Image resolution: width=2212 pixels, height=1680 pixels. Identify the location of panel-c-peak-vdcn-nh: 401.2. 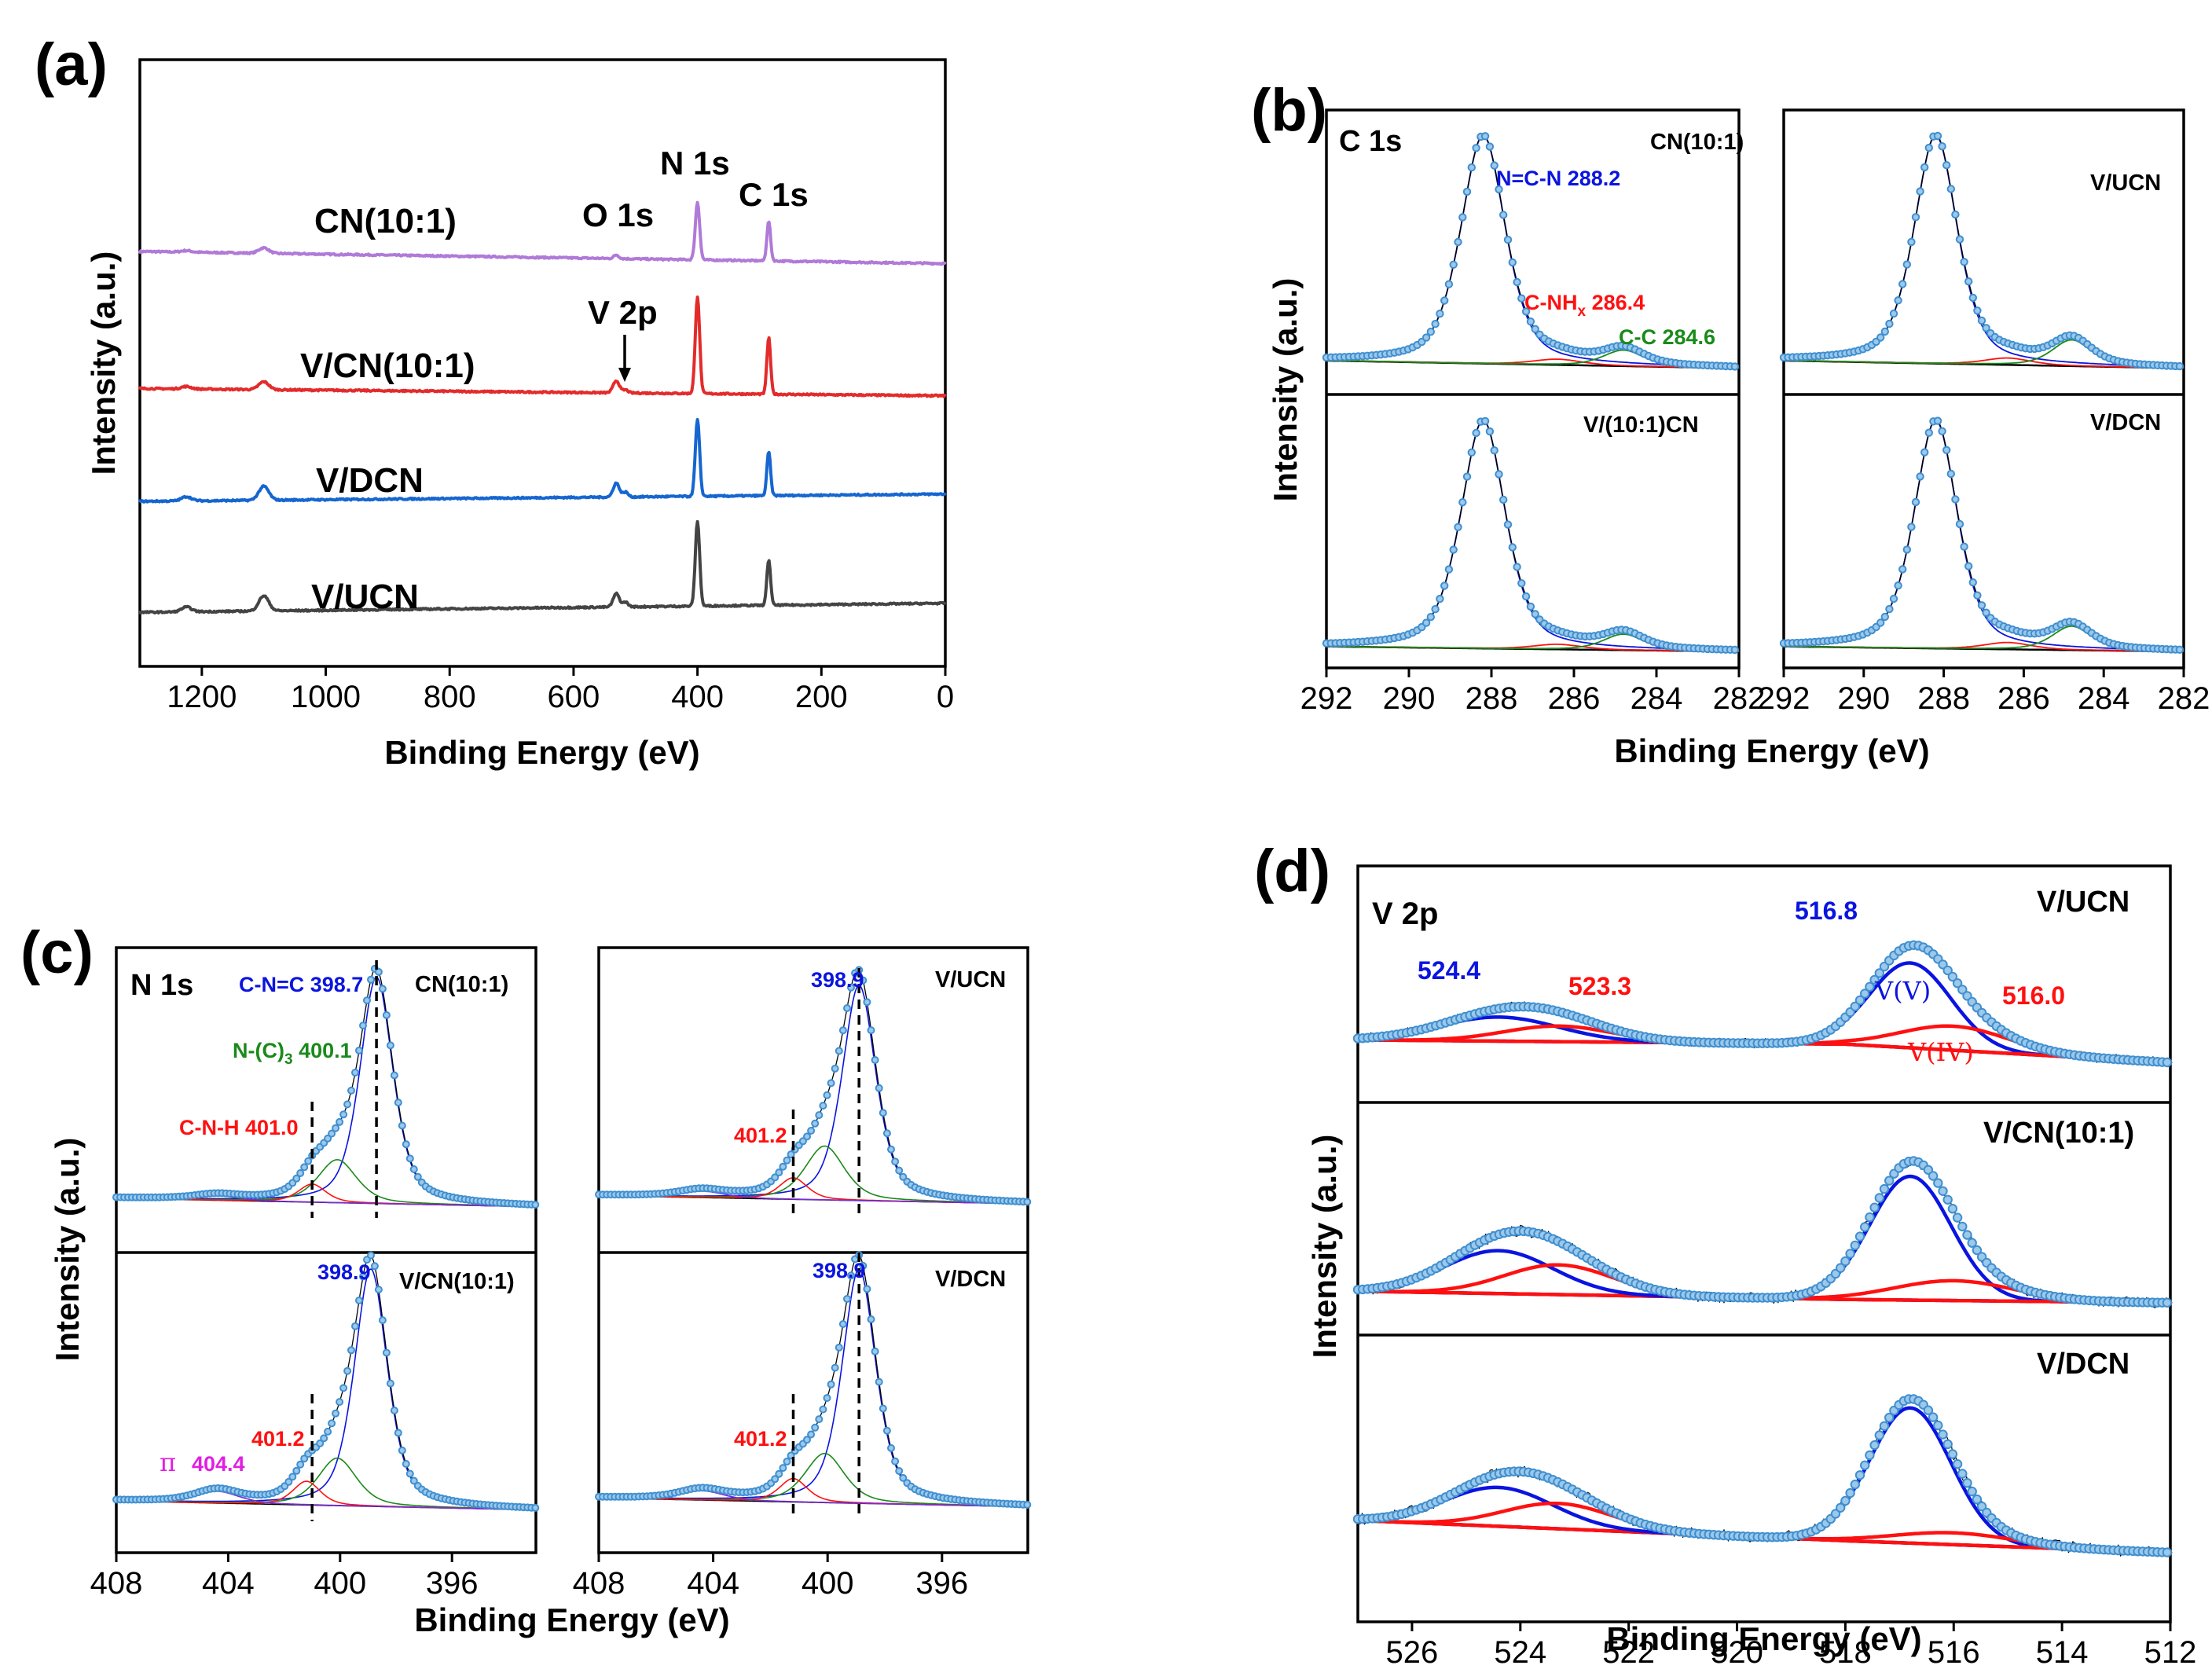
(760, 1439).